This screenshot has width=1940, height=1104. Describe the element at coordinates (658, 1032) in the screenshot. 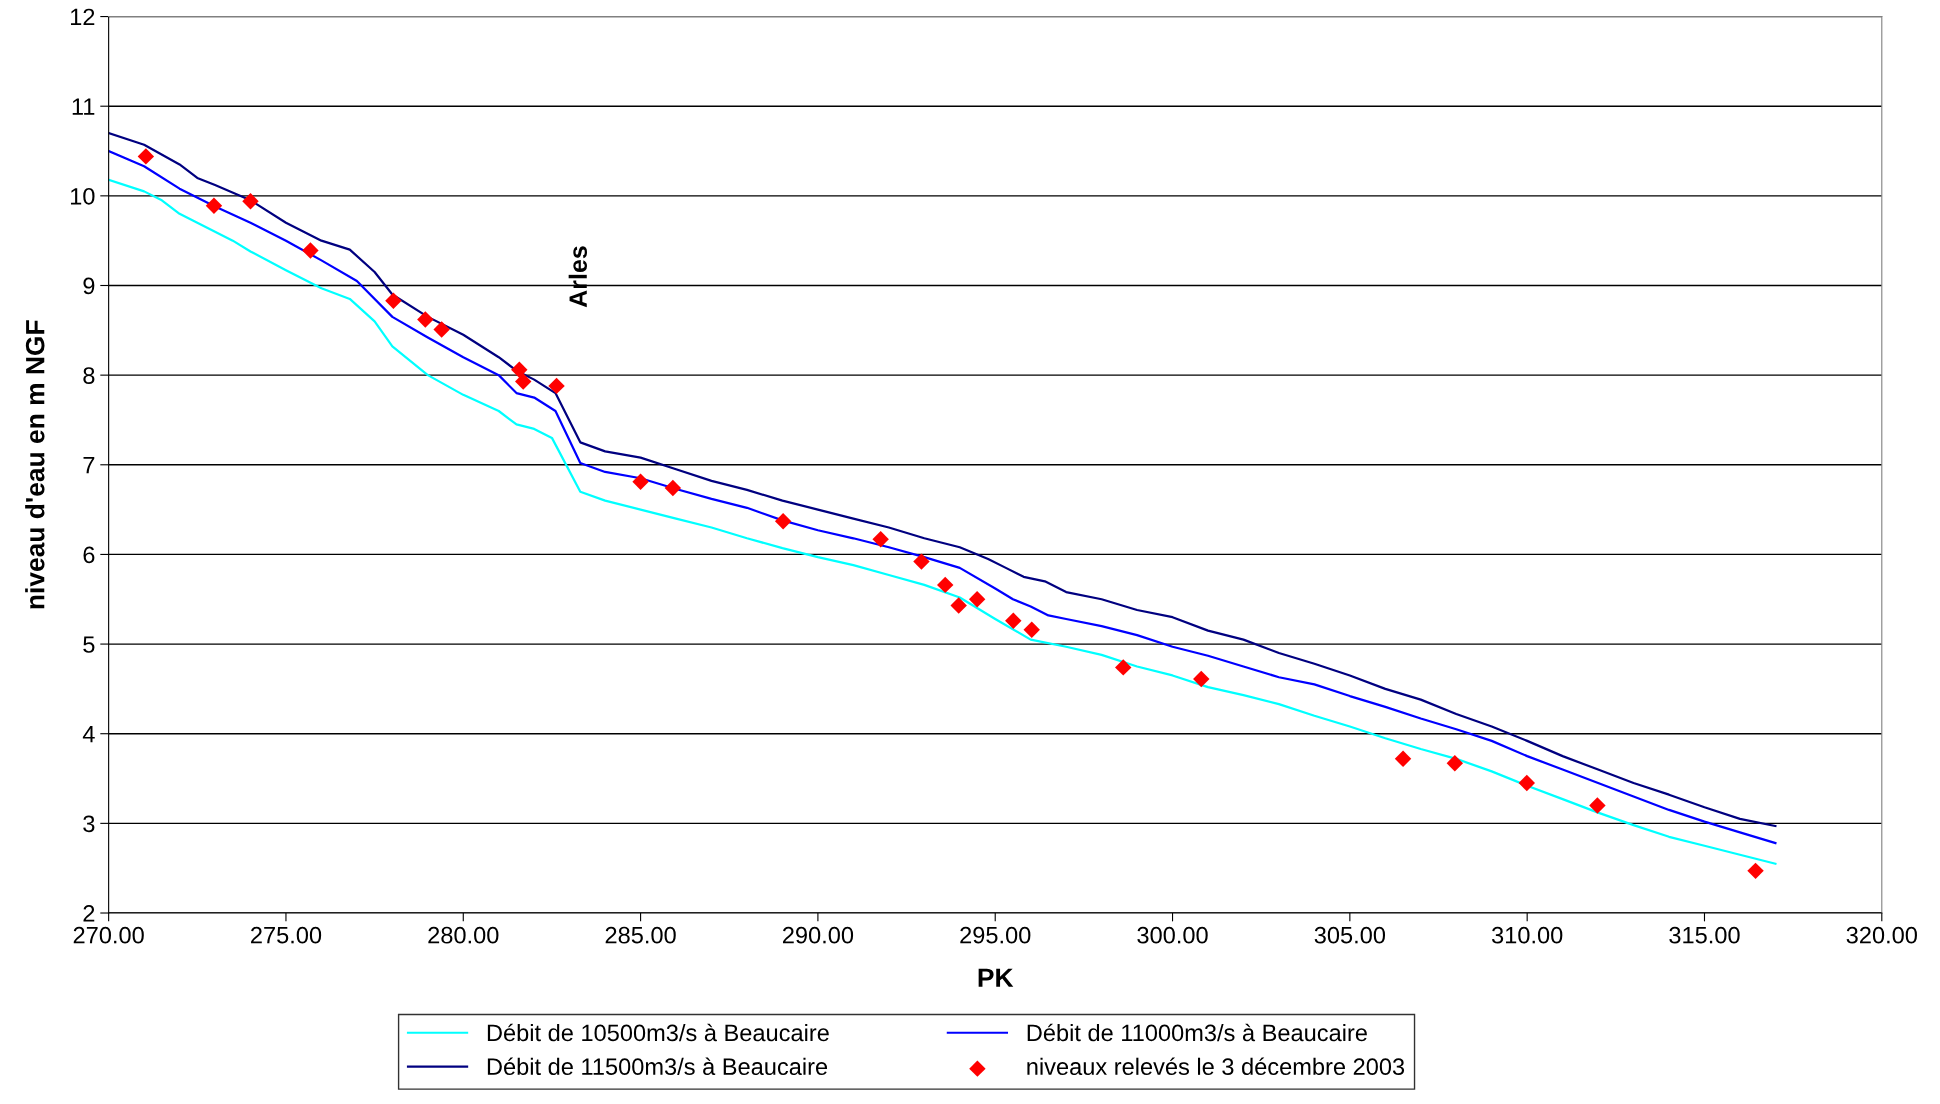

I see `legend-label: Débit de 10500m3/s à Beaucaire` at that location.